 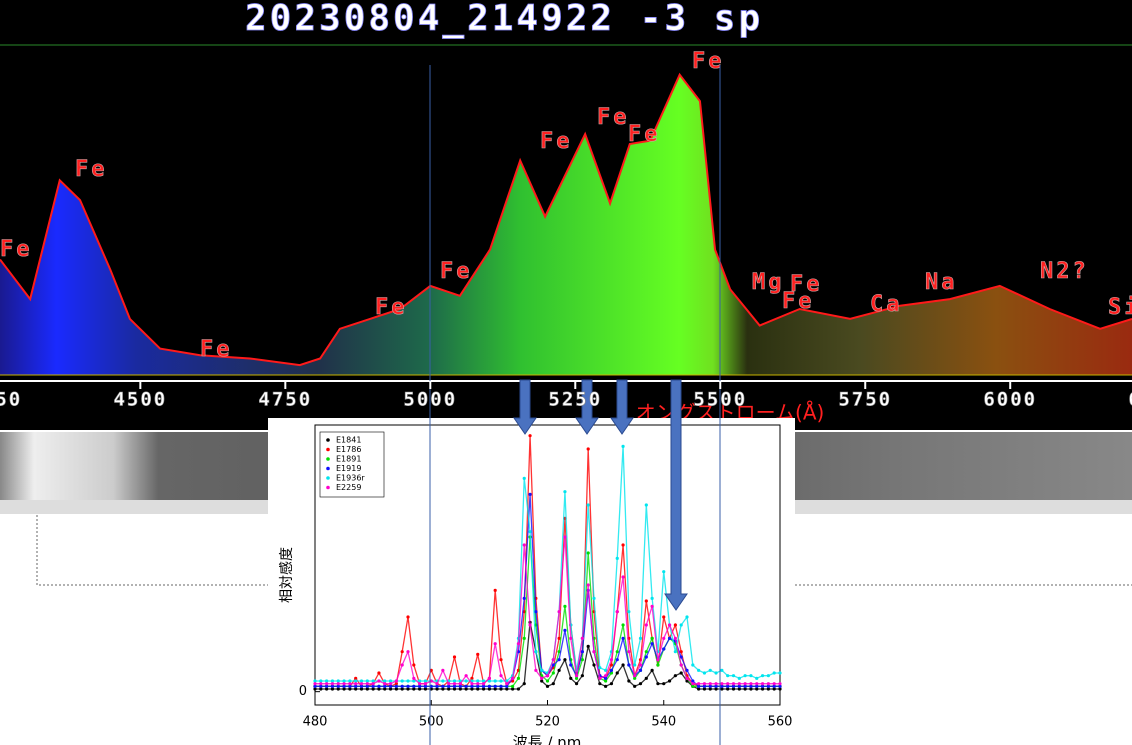 I want to click on legend-label: E1786, so click(x=348, y=449).